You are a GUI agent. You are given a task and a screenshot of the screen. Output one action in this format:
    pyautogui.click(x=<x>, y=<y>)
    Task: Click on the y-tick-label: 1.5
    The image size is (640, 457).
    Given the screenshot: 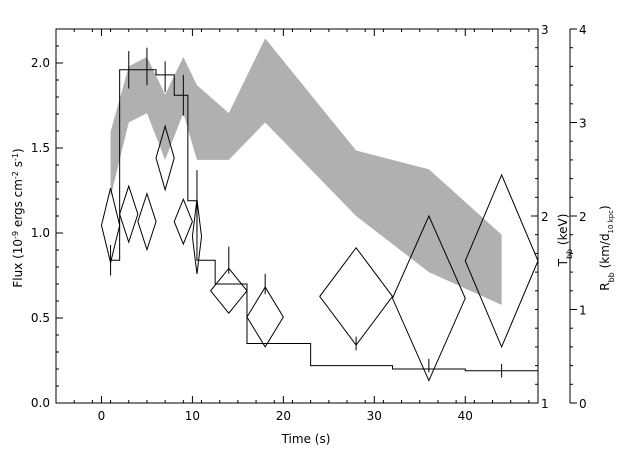 What is the action you would take?
    pyautogui.click(x=40, y=148)
    